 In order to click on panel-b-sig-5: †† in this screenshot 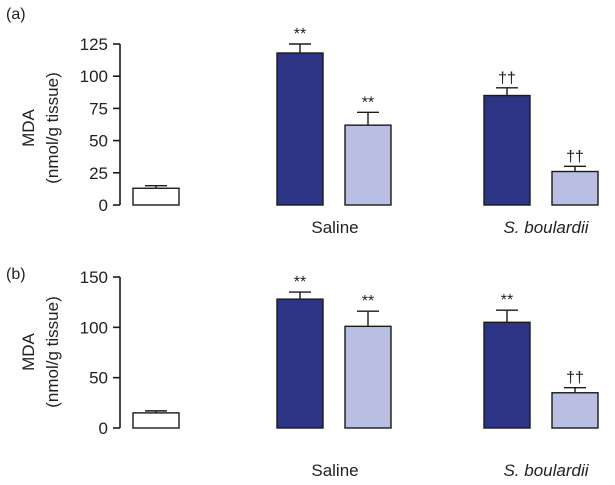, I will do `click(575, 378)`.